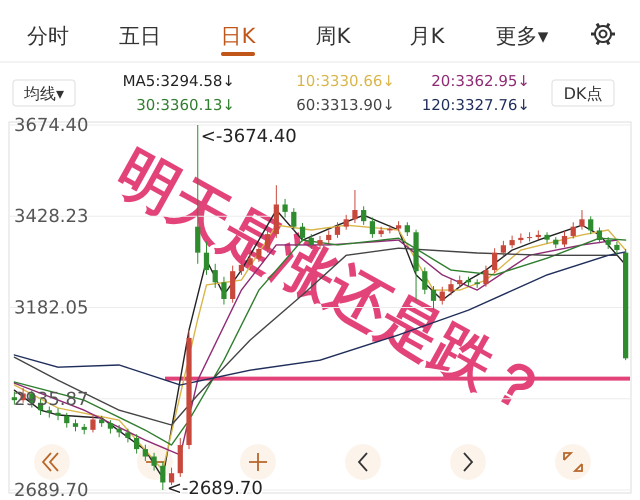 This screenshot has height=500, width=640. Describe the element at coordinates (345, 81) in the screenshot. I see `text: 10:3330.66↓` at that location.